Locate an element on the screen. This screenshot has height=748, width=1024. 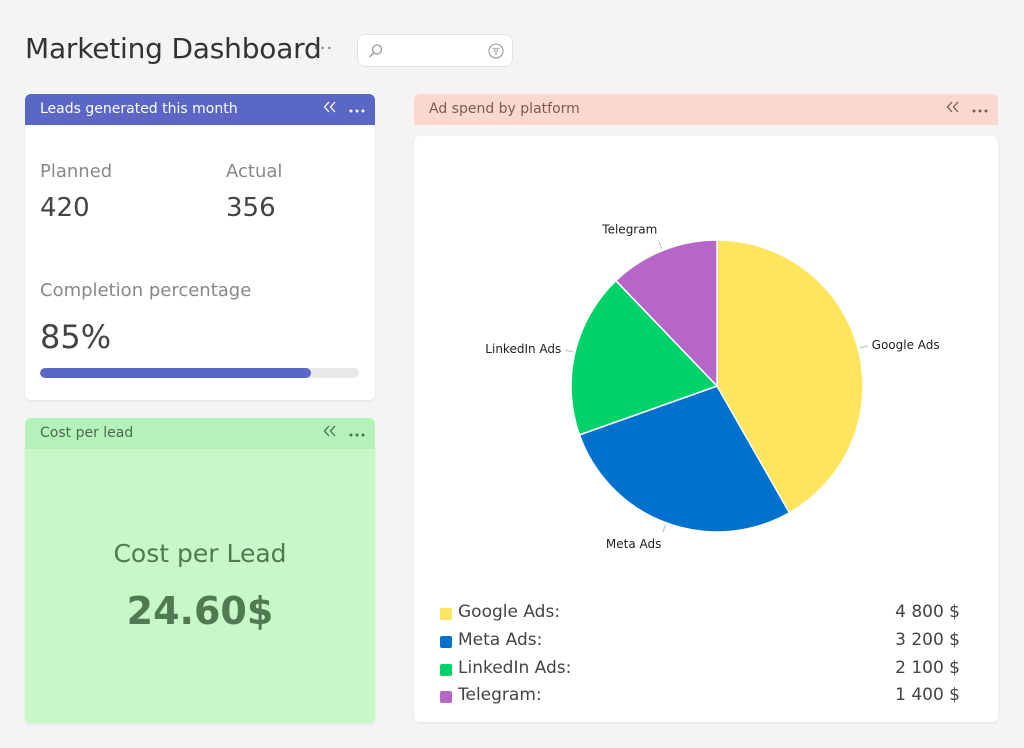
search-input is located at coordinates (434, 51).